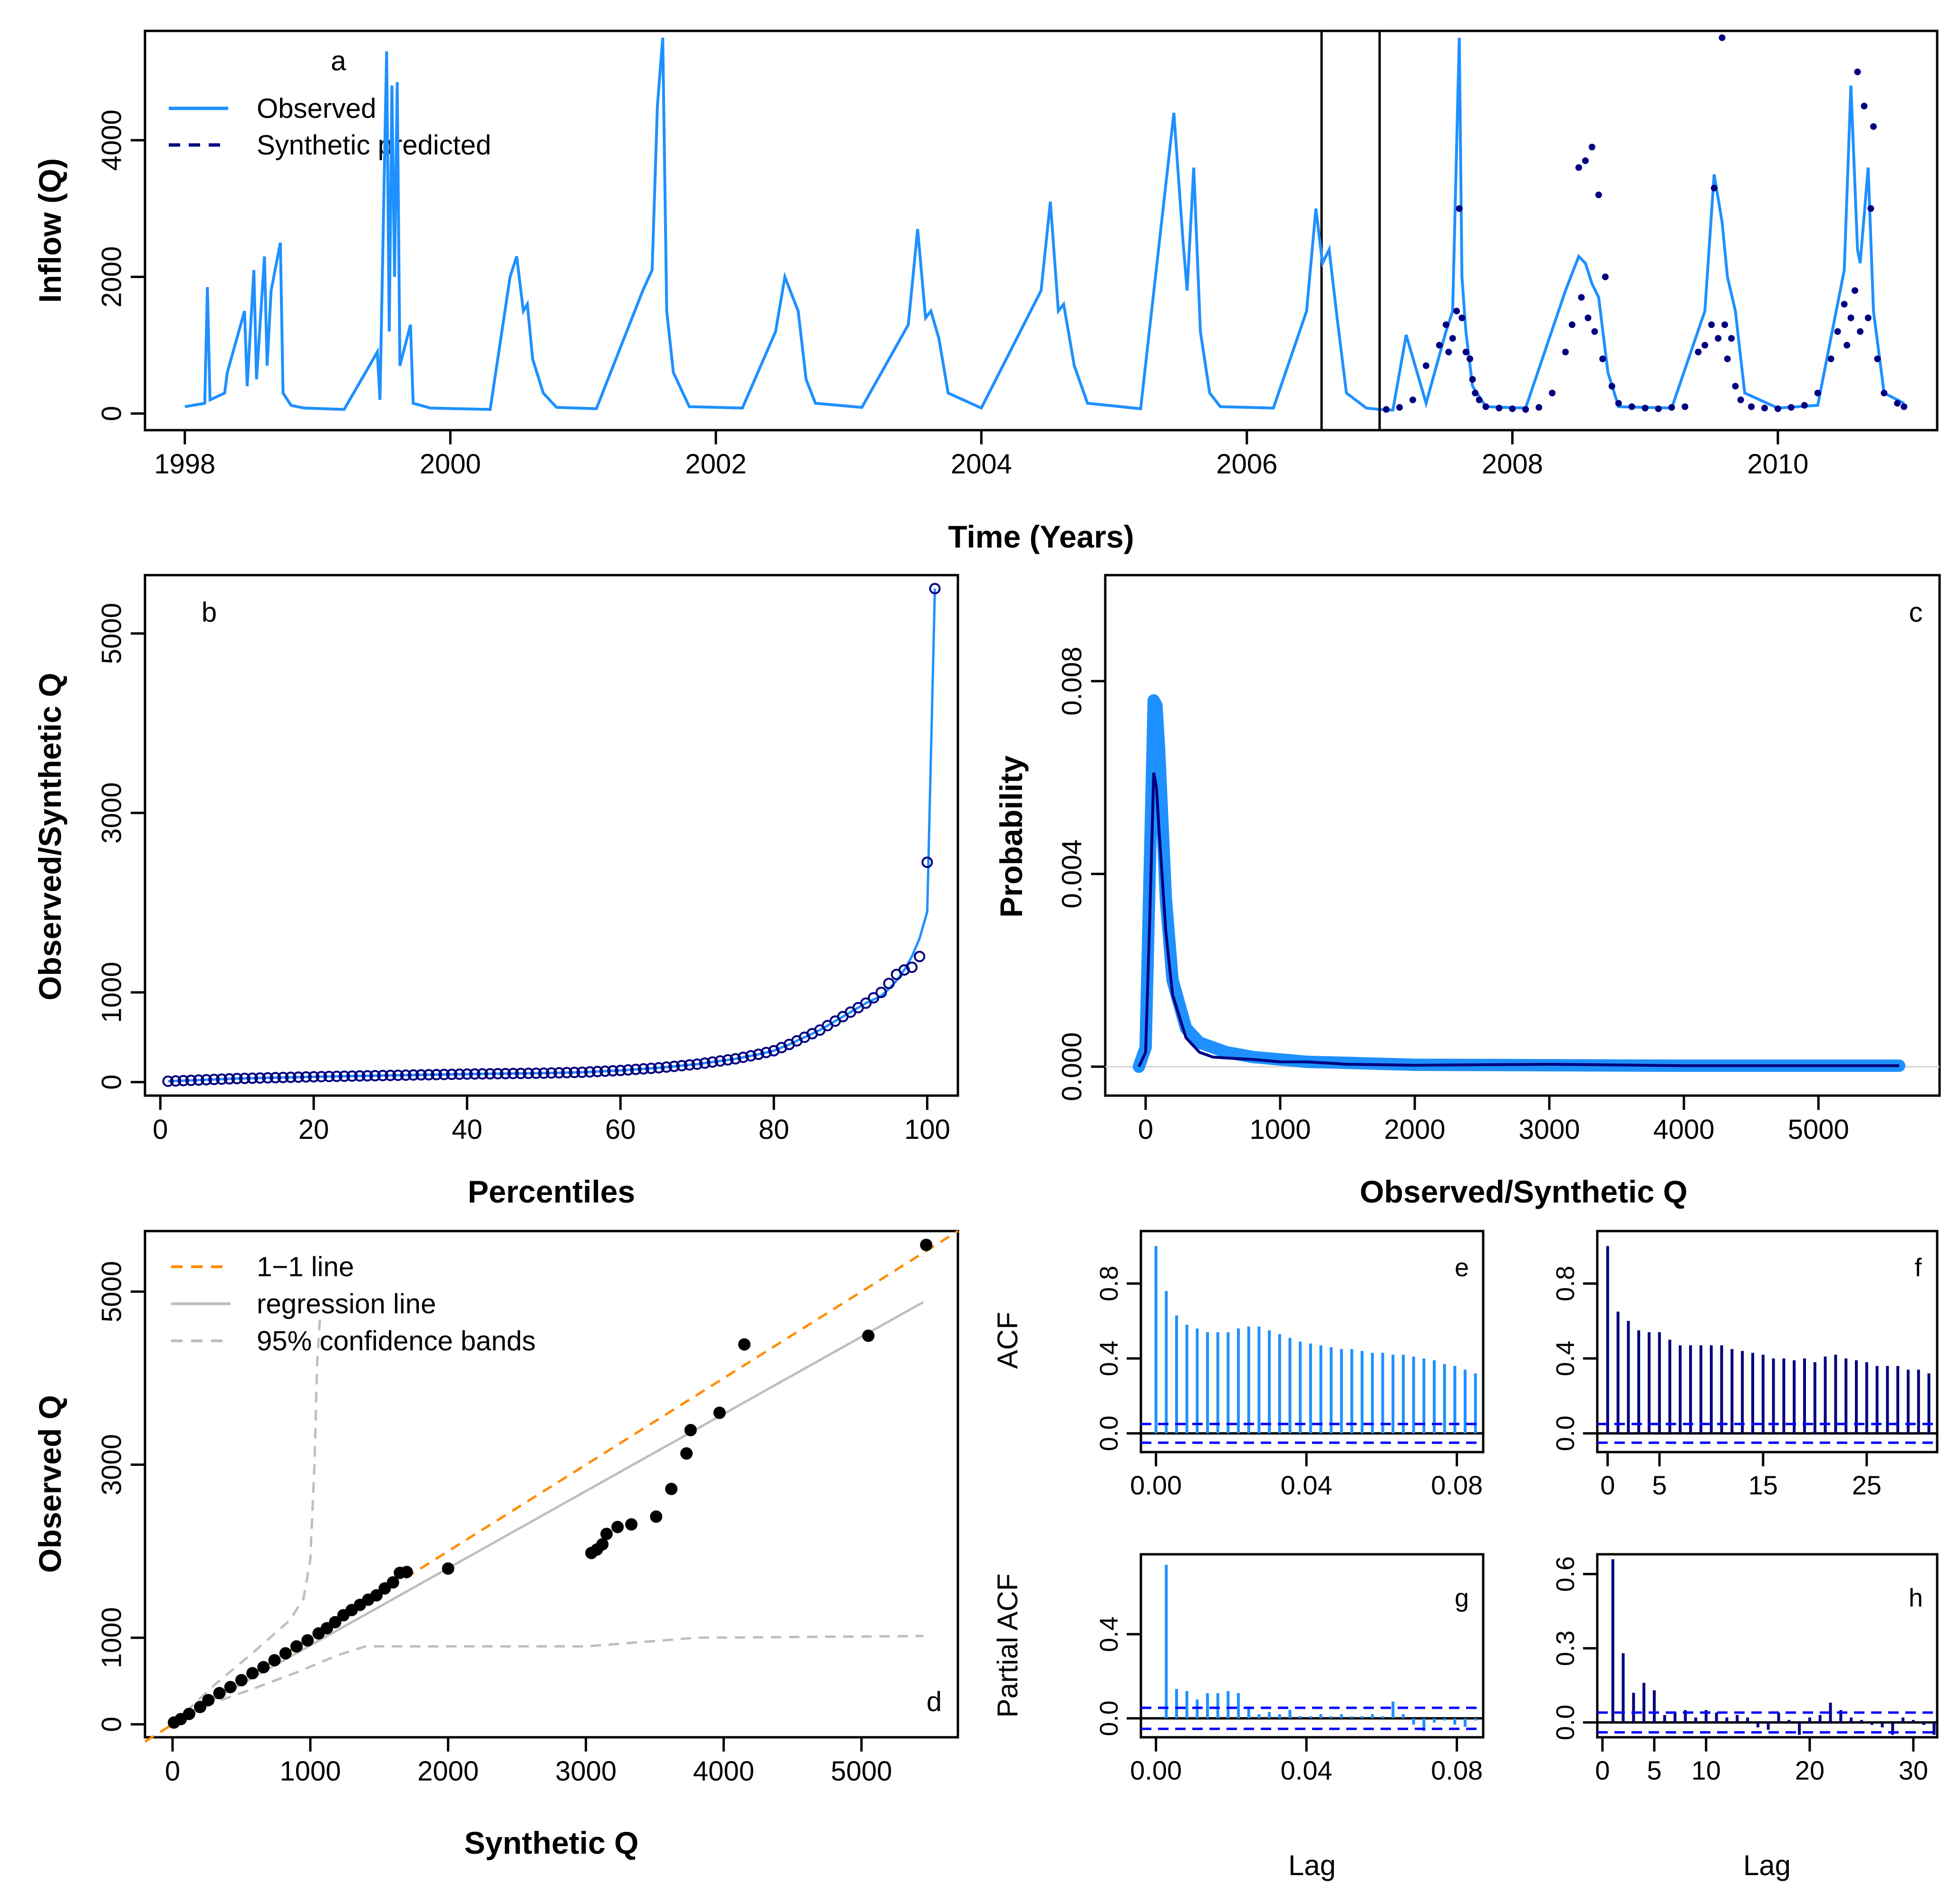  What do you see at coordinates (1312, 1342) in the screenshot?
I see `panel-e-frame` at bounding box center [1312, 1342].